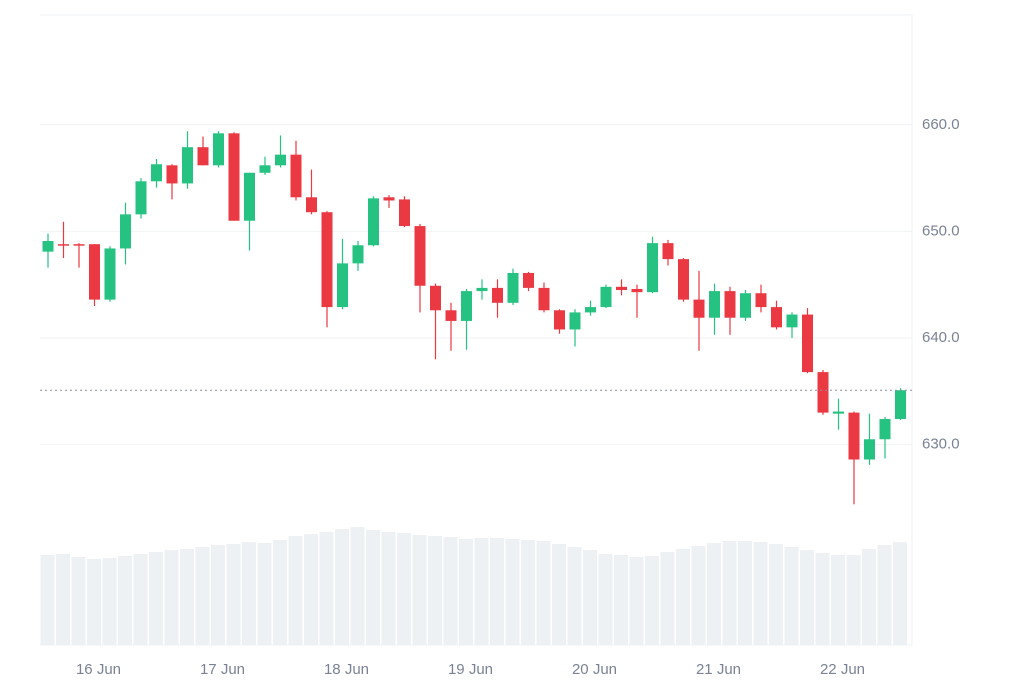  I want to click on x-tick-label: 18 Jun, so click(346, 669).